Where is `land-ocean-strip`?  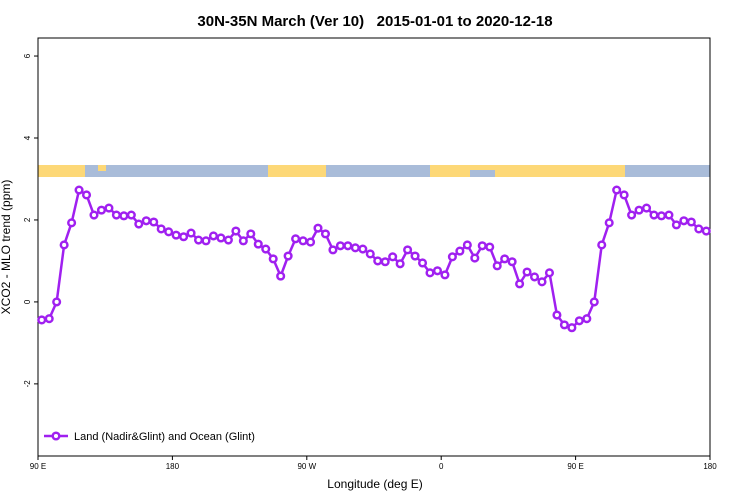 land-ocean-strip is located at coordinates (374, 171).